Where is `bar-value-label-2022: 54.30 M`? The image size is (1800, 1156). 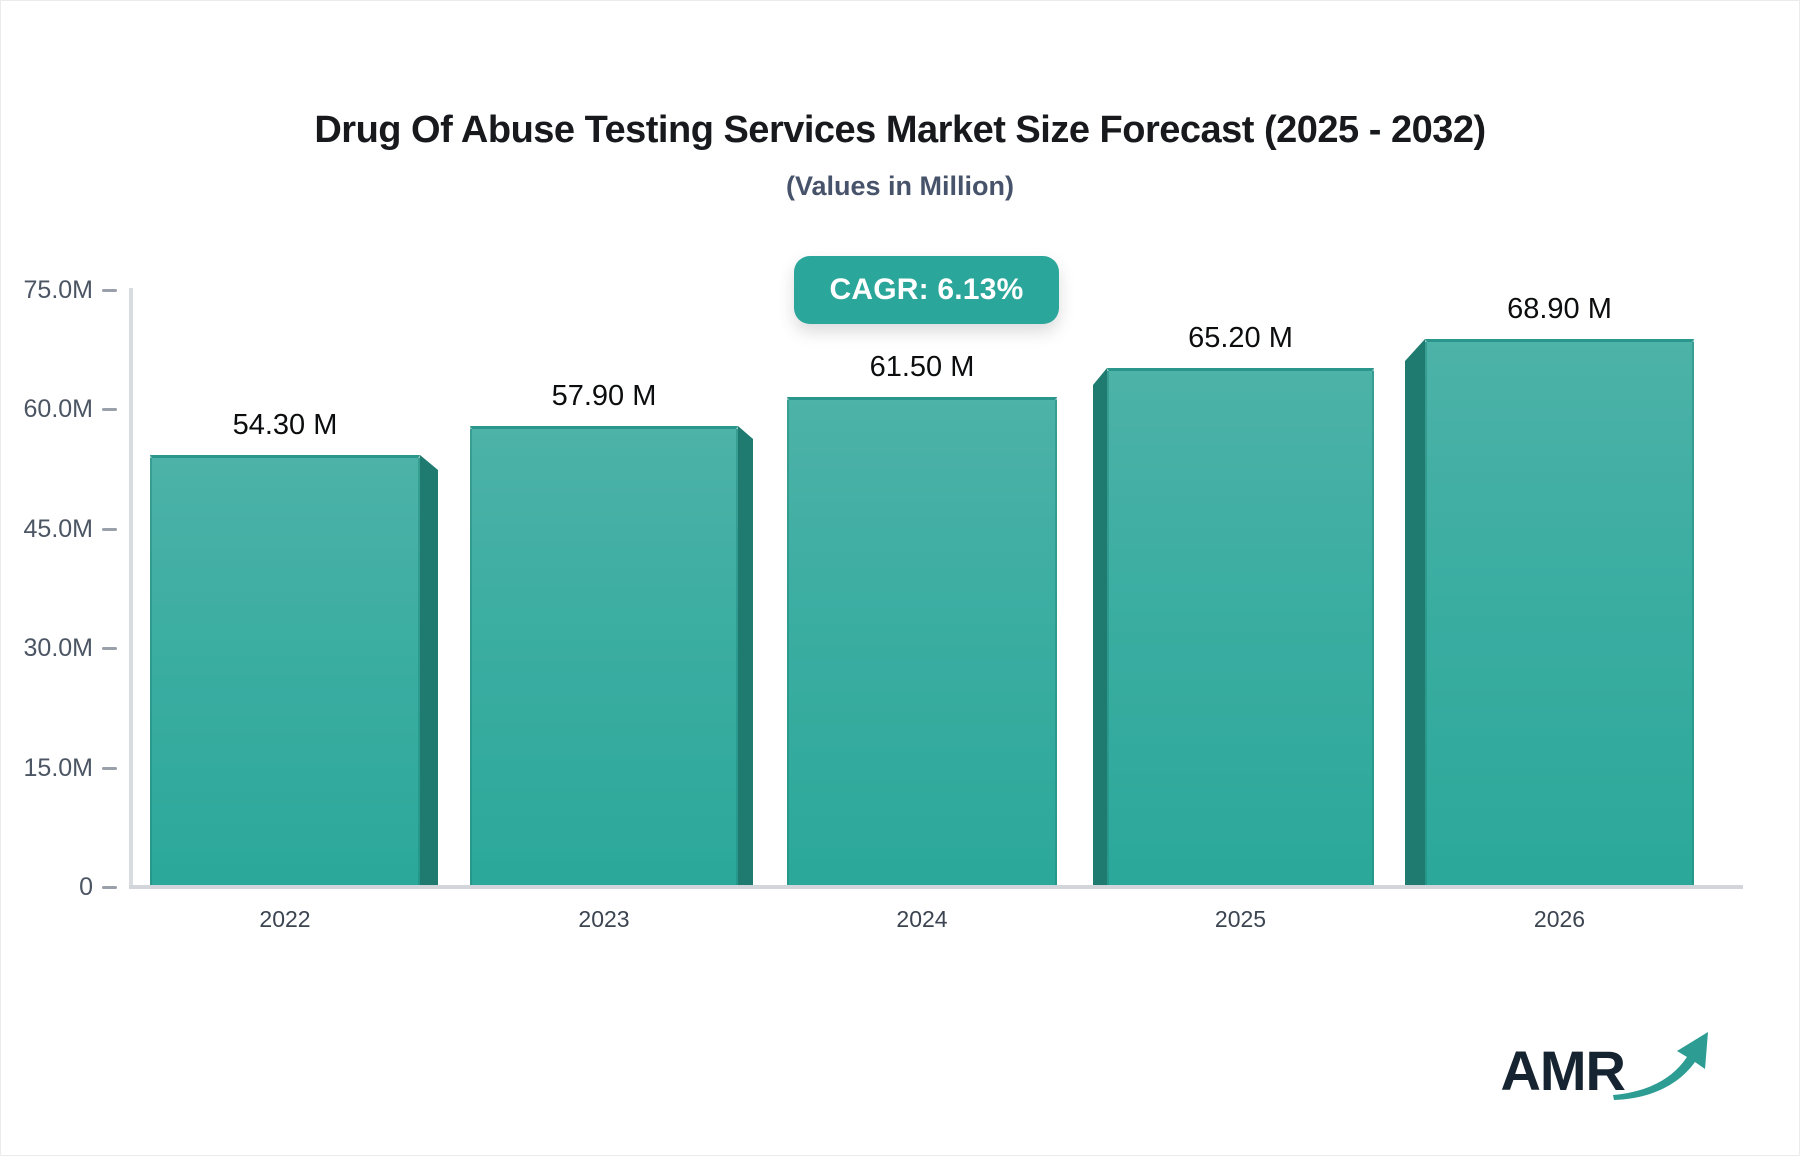 bar-value-label-2022: 54.30 M is located at coordinates (285, 425).